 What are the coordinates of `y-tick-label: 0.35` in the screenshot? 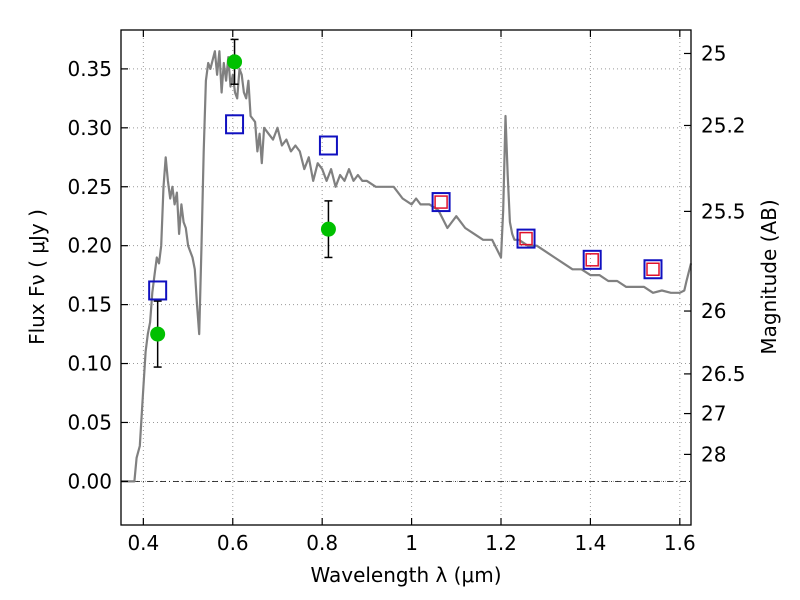 It's located at (89, 69).